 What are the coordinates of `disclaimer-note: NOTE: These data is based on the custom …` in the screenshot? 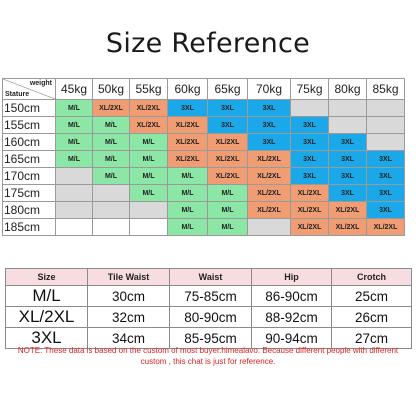 It's located at (208, 356).